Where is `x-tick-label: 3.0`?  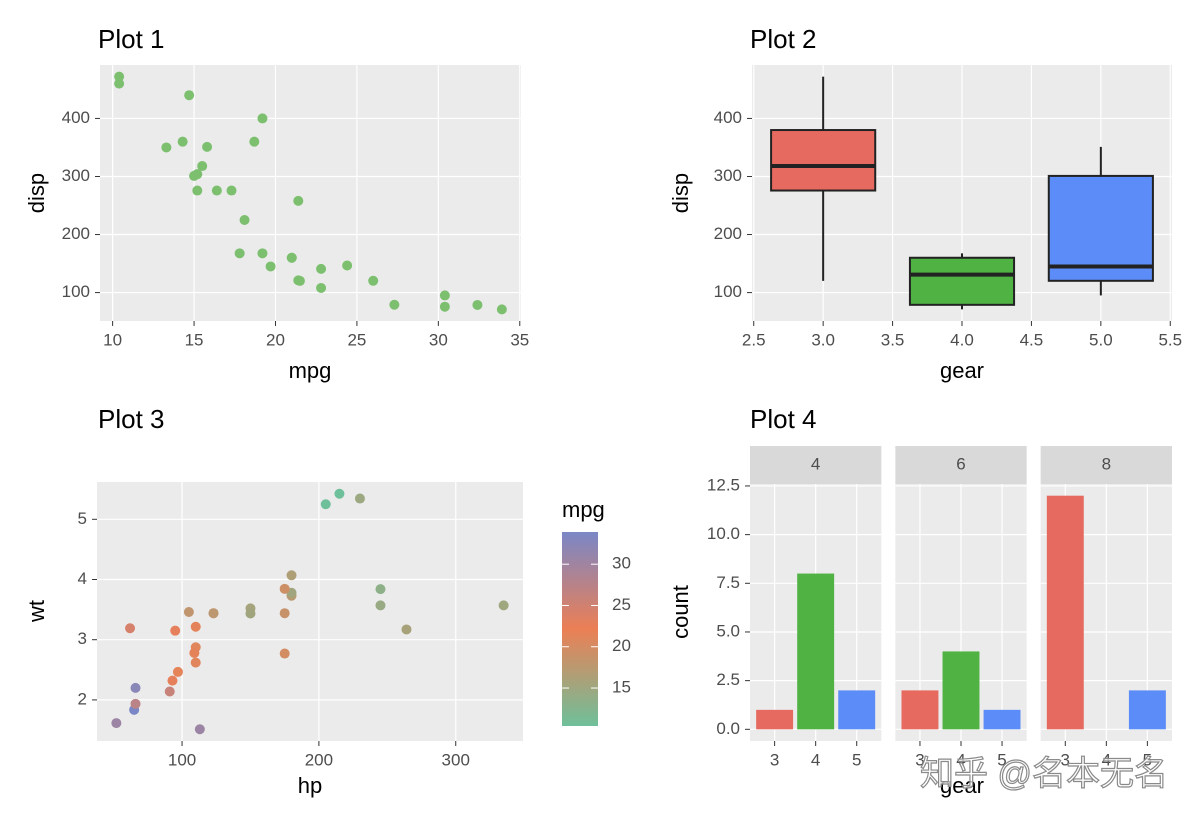 x-tick-label: 3.0 is located at coordinates (823, 339).